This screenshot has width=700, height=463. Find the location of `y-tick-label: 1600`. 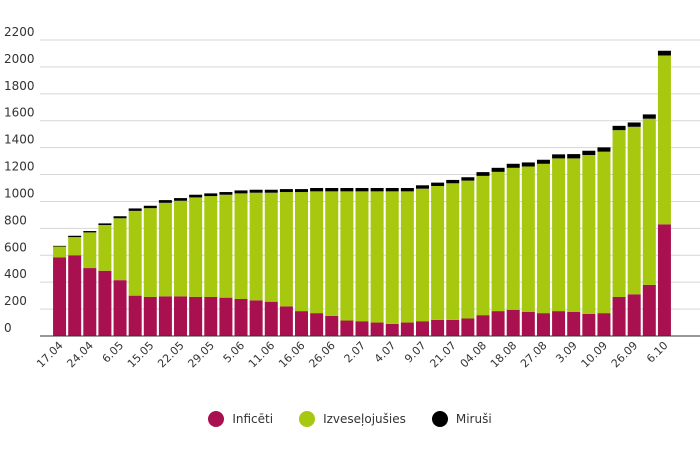

y-tick-label: 1600 is located at coordinates (19, 113).